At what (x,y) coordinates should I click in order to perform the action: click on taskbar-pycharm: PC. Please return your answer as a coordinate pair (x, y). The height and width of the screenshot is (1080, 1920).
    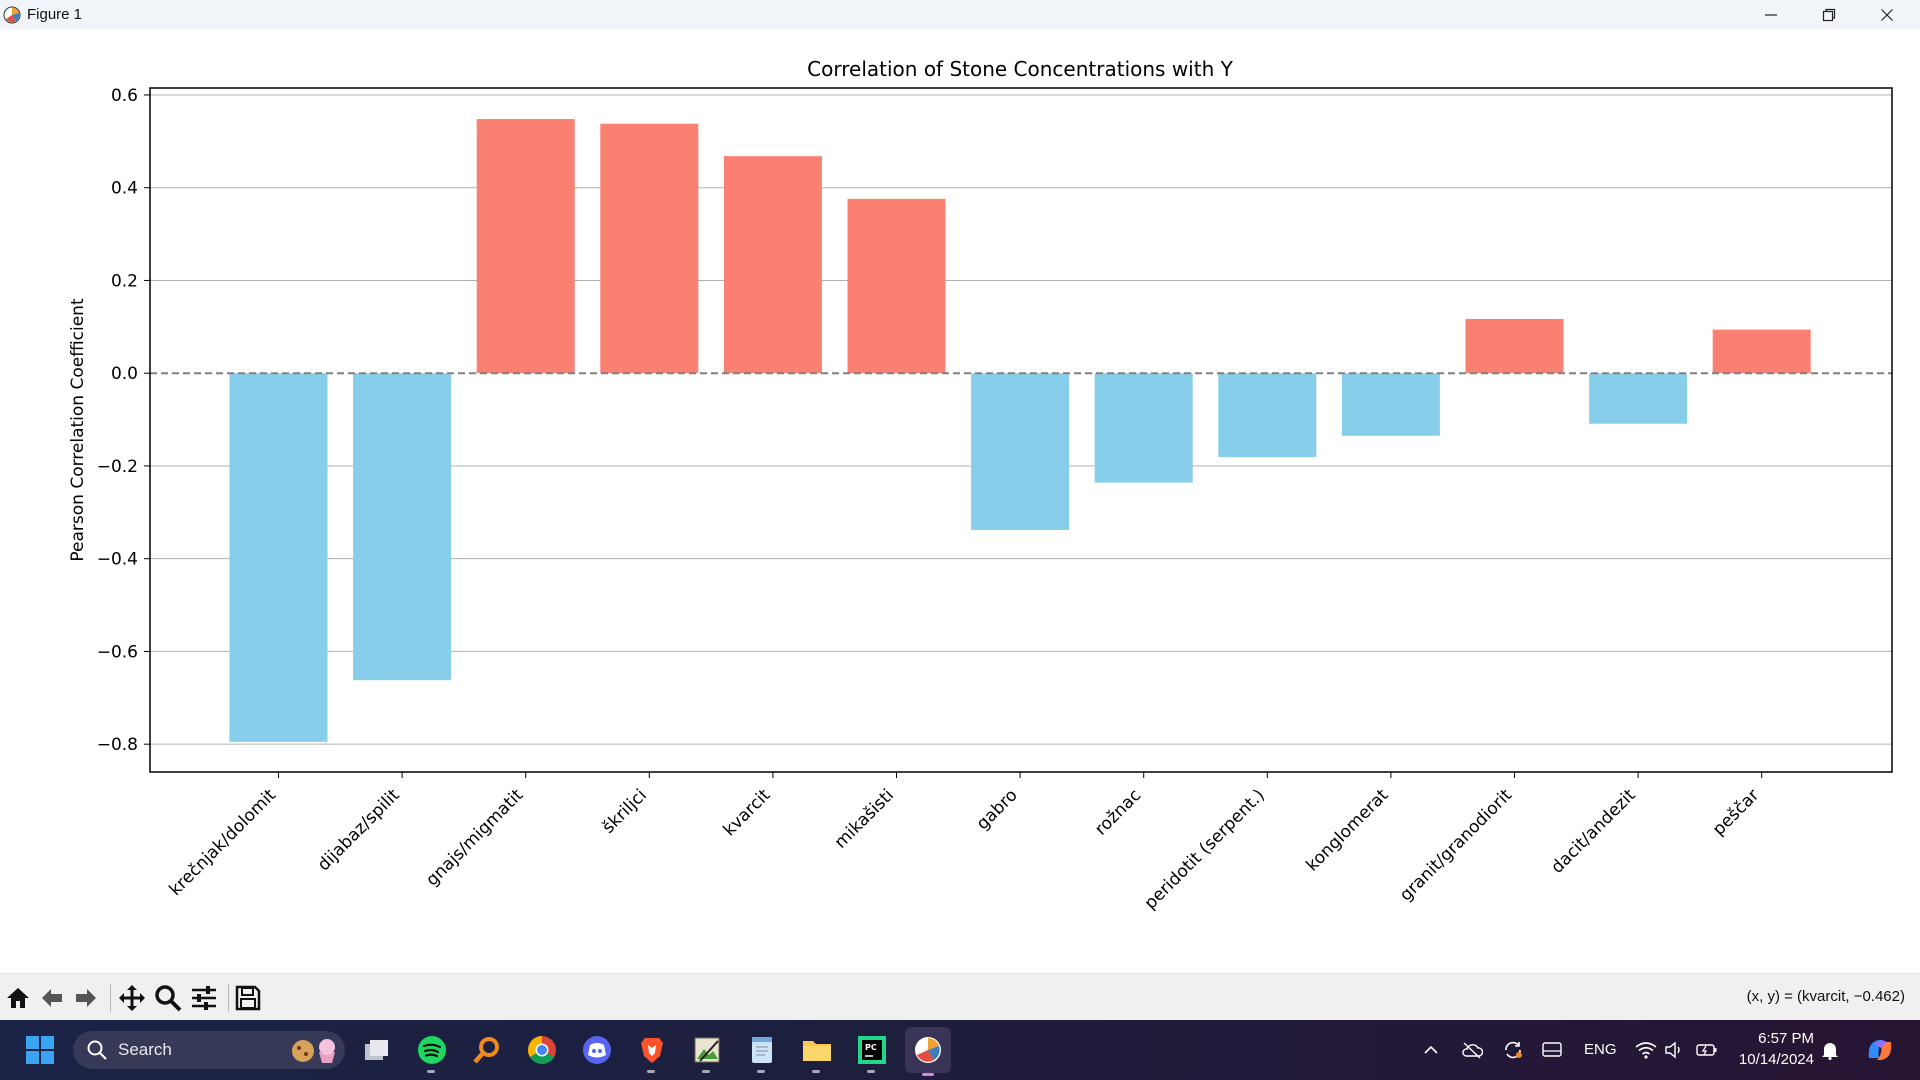
    Looking at the image, I should click on (872, 1051).